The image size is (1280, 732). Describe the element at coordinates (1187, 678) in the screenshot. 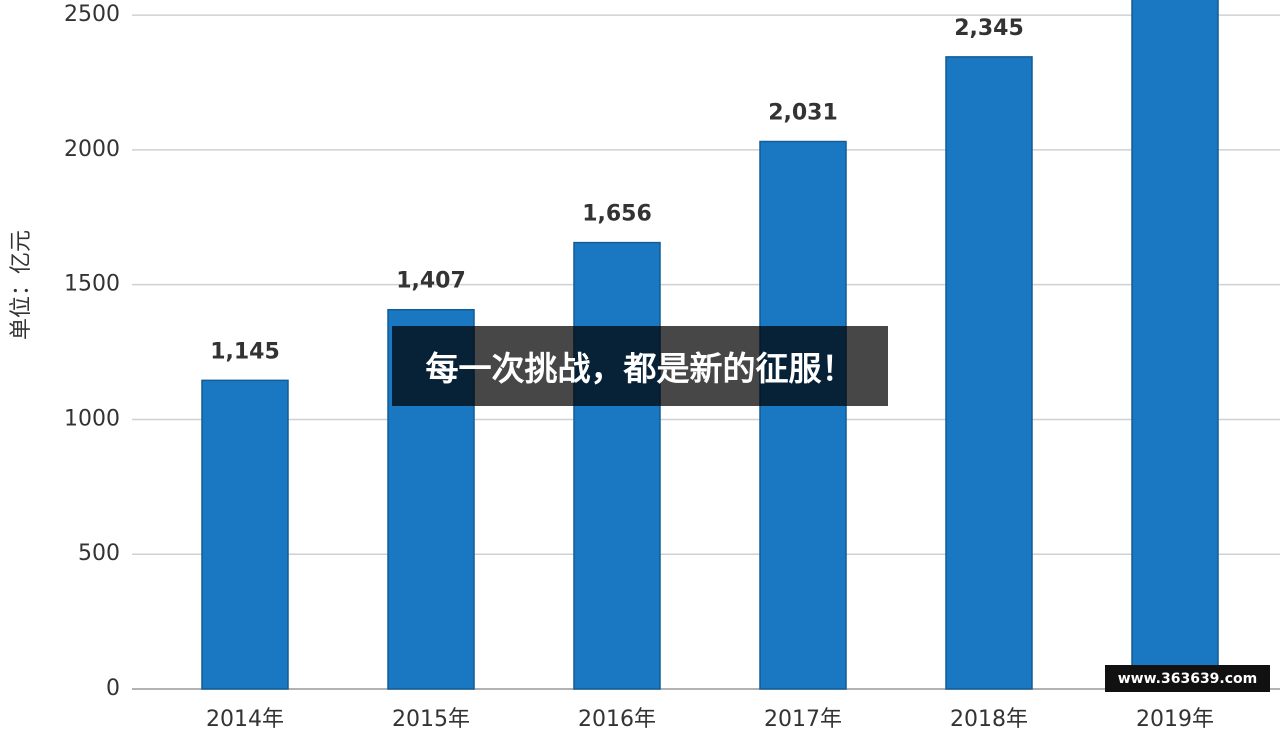

I see `watermark: www.363639.com` at that location.